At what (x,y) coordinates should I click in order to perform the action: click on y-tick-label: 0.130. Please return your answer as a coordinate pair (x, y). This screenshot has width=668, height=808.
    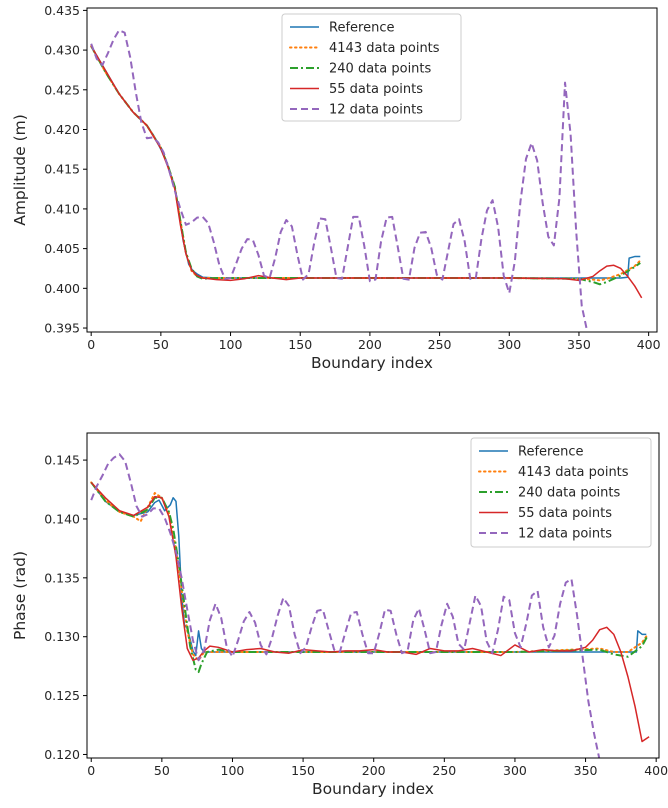
    Looking at the image, I should click on (62, 636).